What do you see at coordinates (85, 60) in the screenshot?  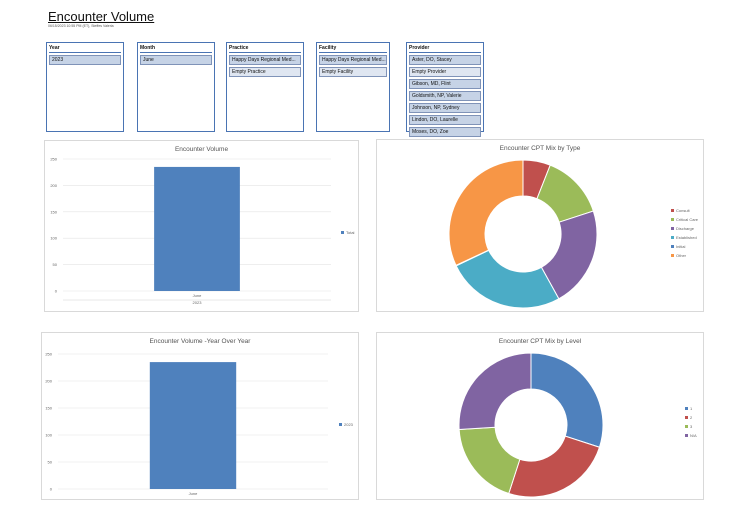 I see `year-slicer-item: 2023` at bounding box center [85, 60].